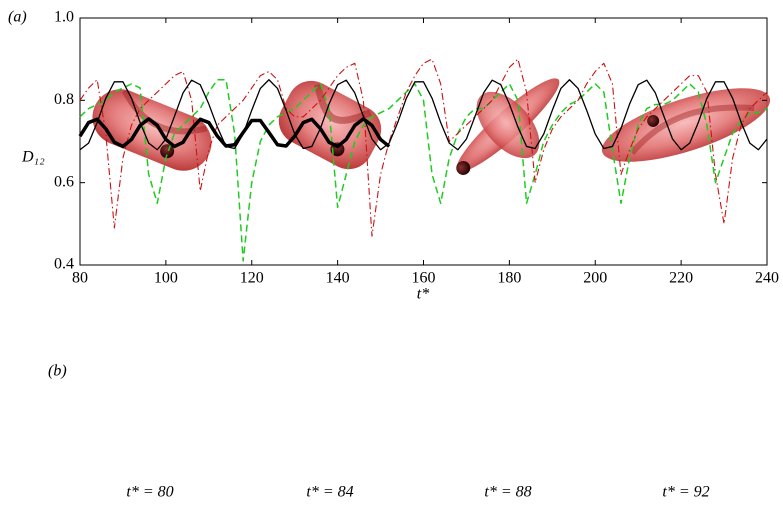 The image size is (783, 506). I want to click on x-tick-label: 80, so click(80, 278).